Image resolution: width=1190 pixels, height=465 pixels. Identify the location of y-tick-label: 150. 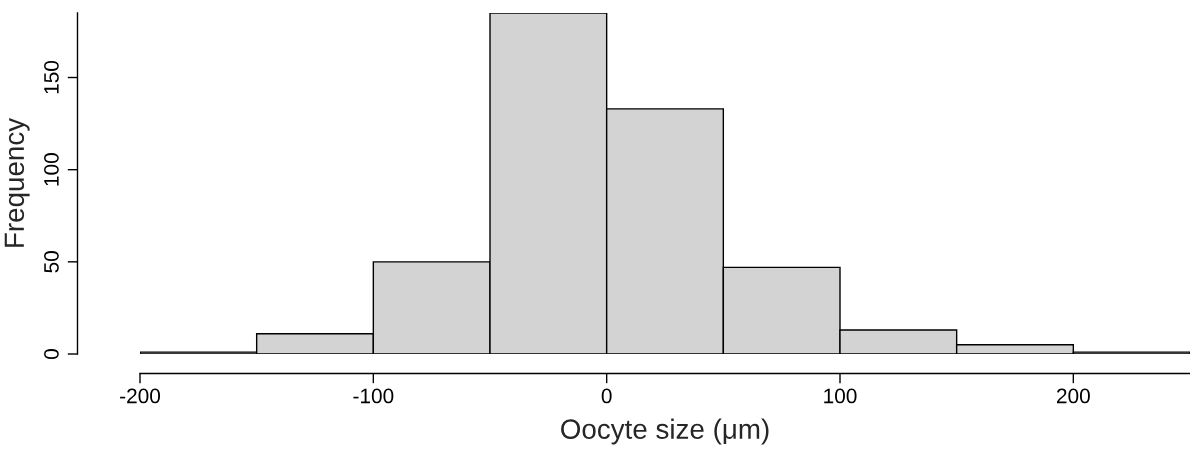
(51, 77).